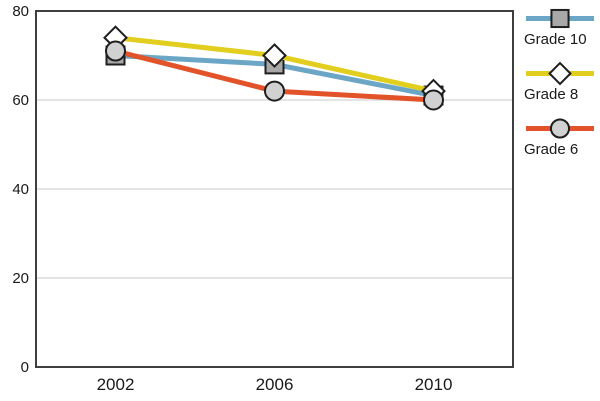 This screenshot has width=600, height=401. I want to click on x-tick-label: 2006, so click(275, 384).